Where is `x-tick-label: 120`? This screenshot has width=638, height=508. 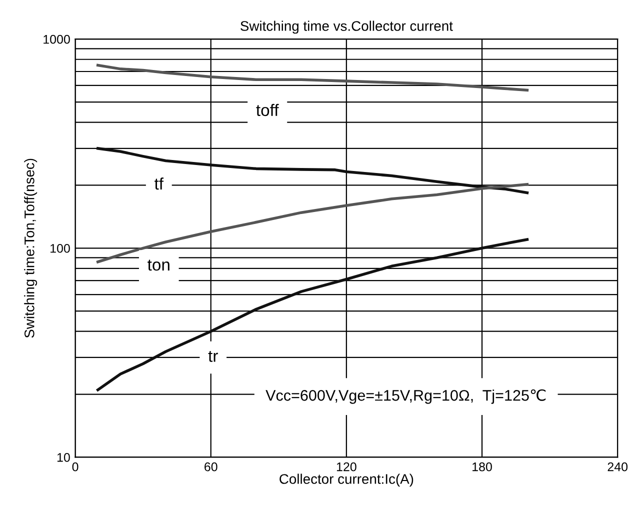 x-tick-label: 120 is located at coordinates (346, 467).